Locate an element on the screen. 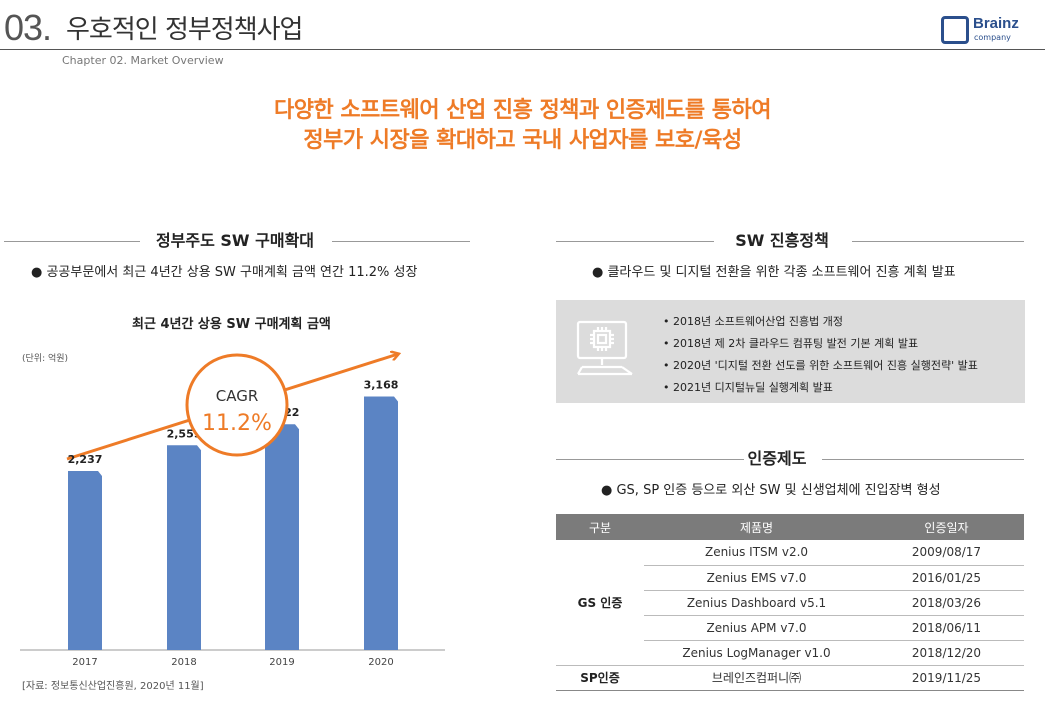  section-title-purchase: 정부주도 SW 구매확대 is located at coordinates (235, 240).